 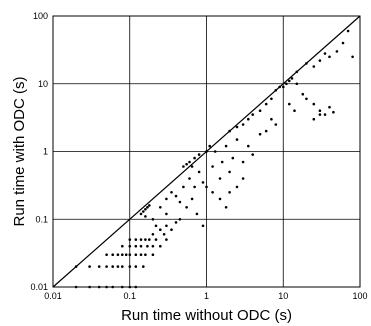 I want to click on y-tick-label: 1, so click(x=45, y=152).